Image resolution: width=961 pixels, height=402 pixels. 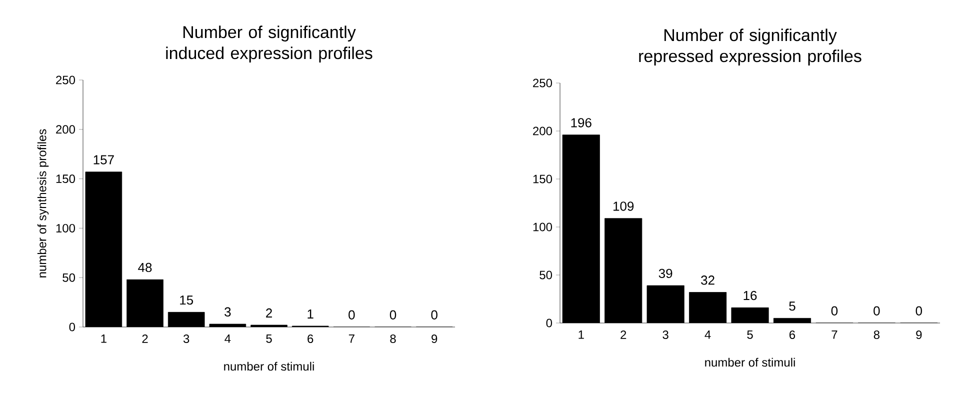 I want to click on chart-title: Number of significantly induced expression profiles, so click(x=269, y=44).